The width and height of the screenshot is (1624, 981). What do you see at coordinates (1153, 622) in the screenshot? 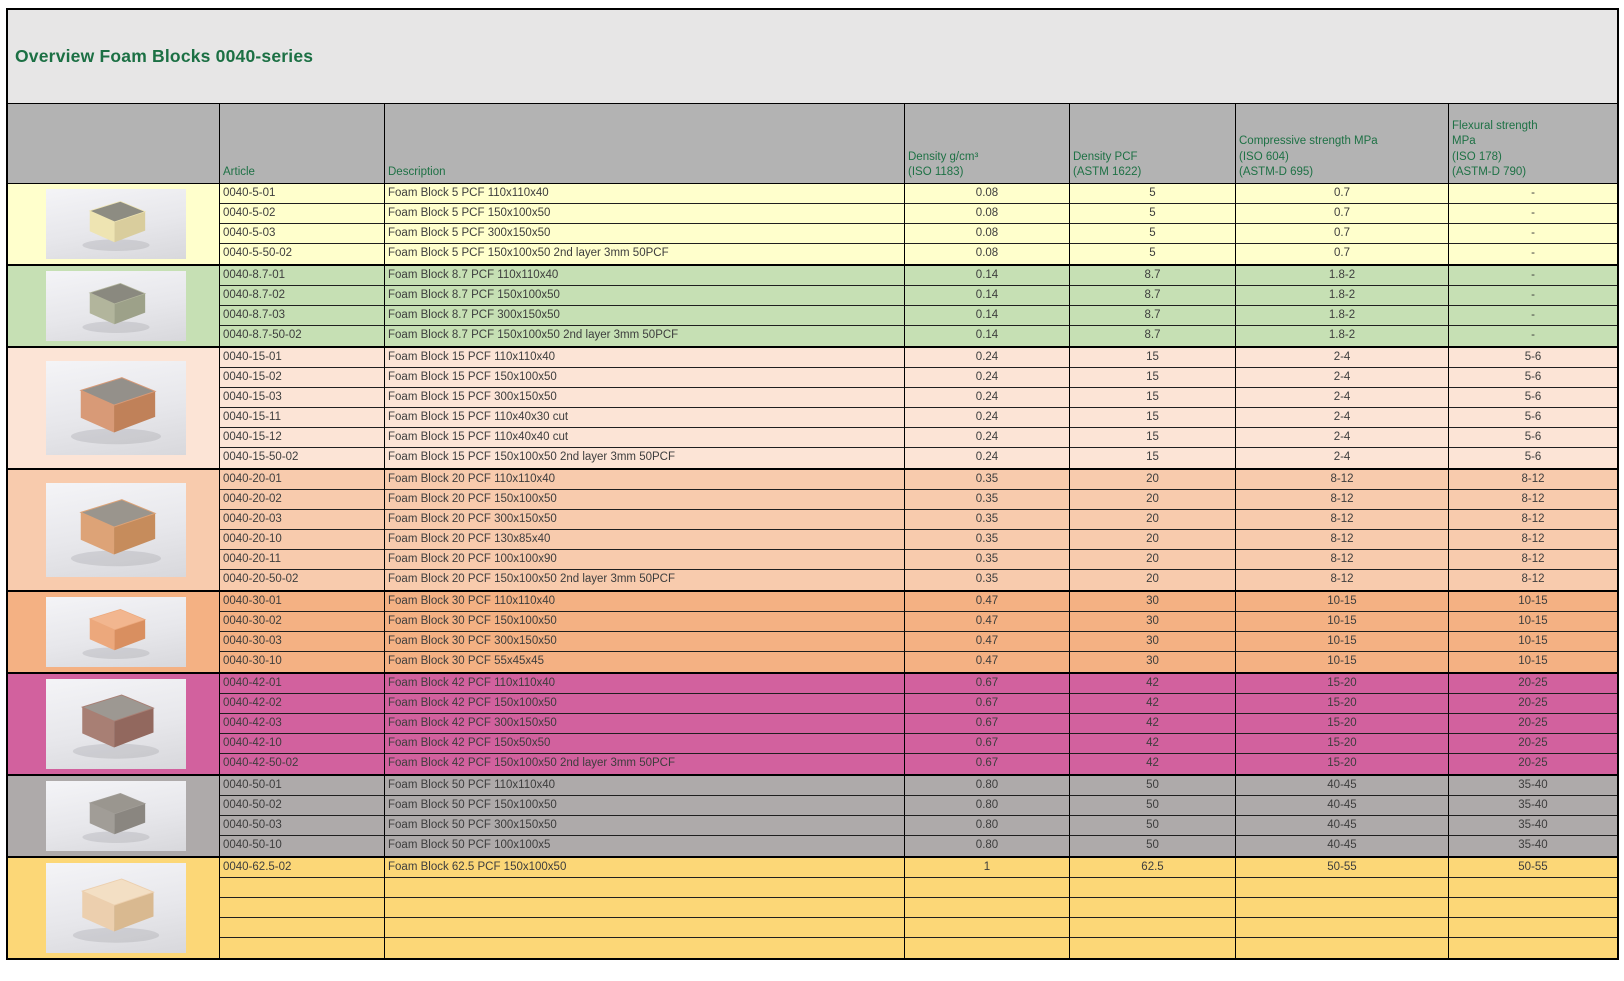
I see `cell-density-pcf: 30` at bounding box center [1153, 622].